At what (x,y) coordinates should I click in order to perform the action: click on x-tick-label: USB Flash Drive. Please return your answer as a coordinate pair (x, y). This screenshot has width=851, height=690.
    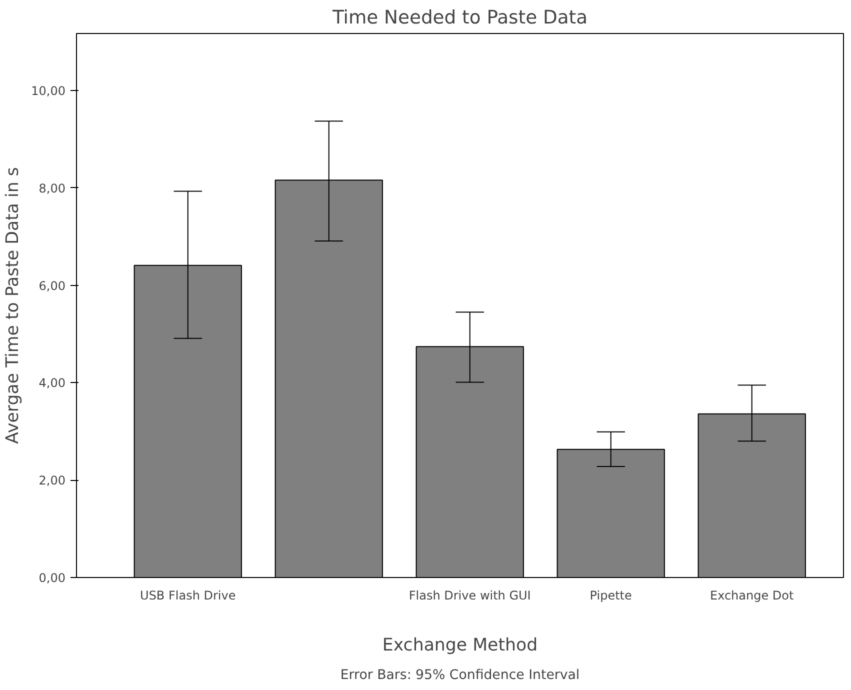
    Looking at the image, I should click on (188, 595).